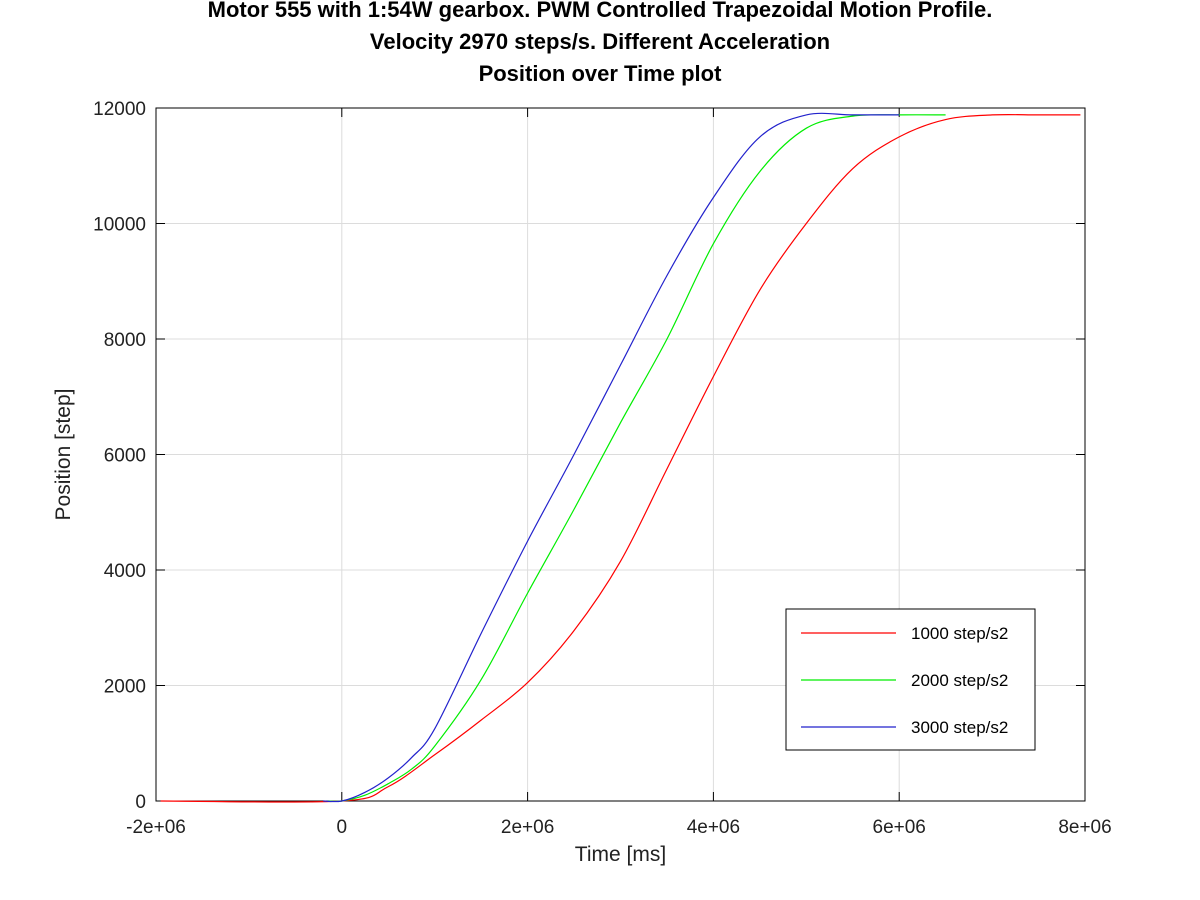 This screenshot has width=1200, height=900. What do you see at coordinates (527, 827) in the screenshot?
I see `x-tick-label: 2e+06` at bounding box center [527, 827].